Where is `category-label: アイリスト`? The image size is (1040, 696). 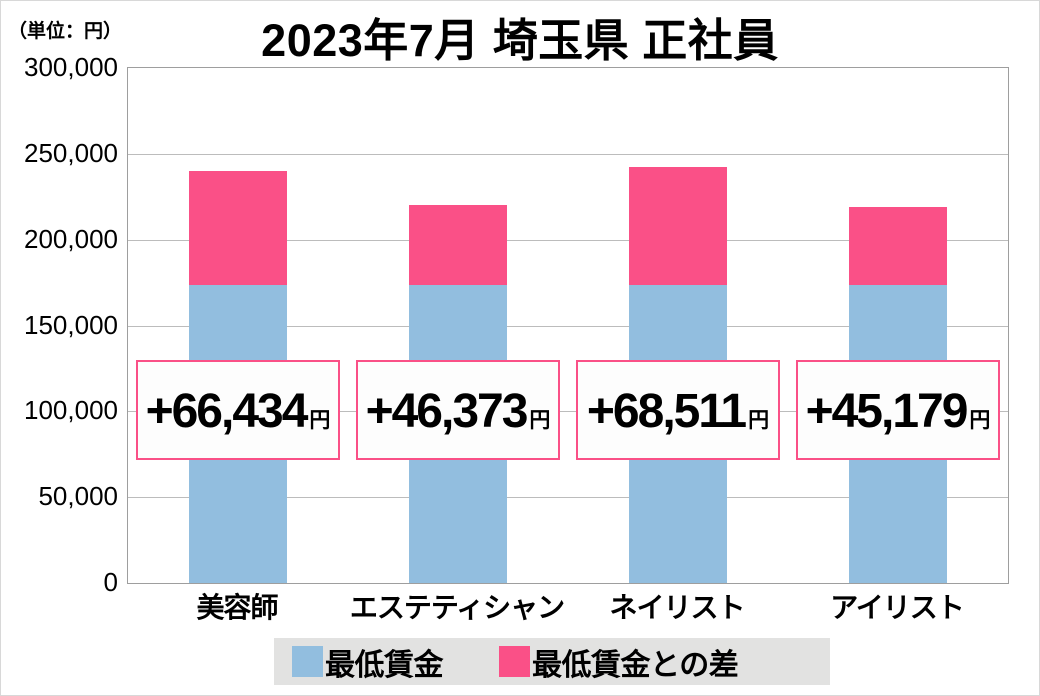
category-label: アイリスト is located at coordinates (897, 607).